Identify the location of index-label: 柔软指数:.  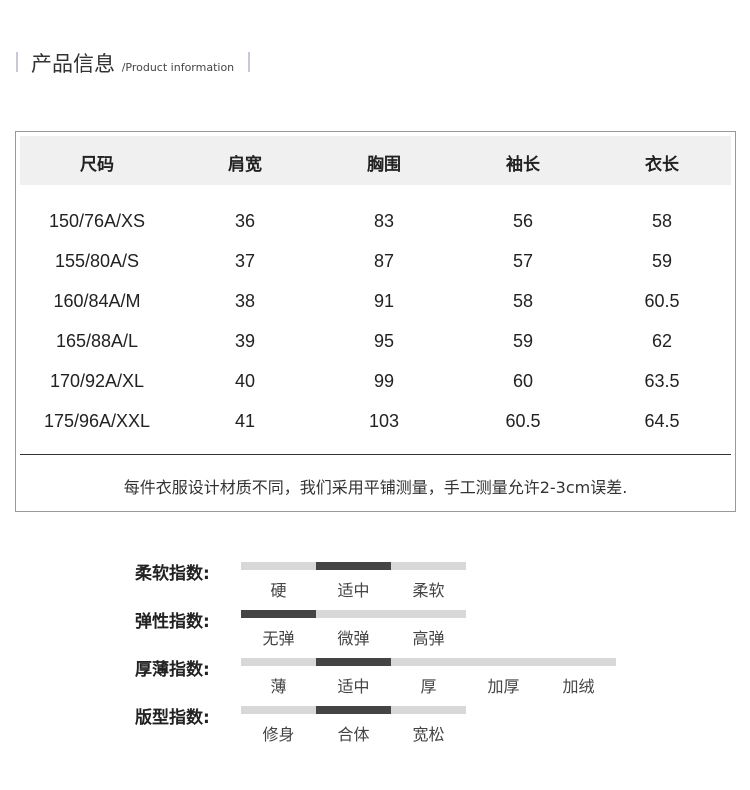
(172, 574).